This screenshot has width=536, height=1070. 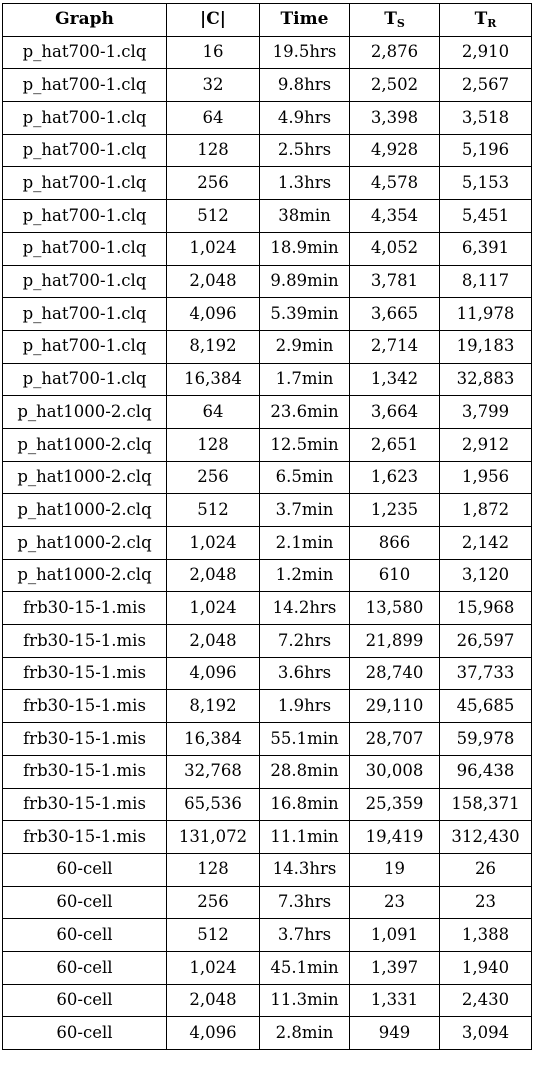 What do you see at coordinates (394, 608) in the screenshot?
I see `cell-ts: 13,580` at bounding box center [394, 608].